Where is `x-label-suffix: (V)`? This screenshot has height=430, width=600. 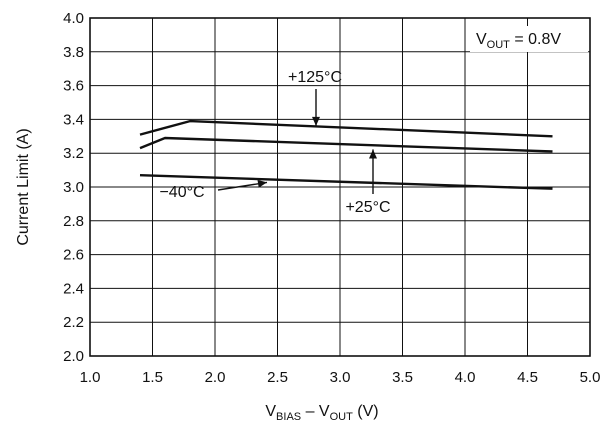
x-label-suffix: (V) is located at coordinates (366, 411).